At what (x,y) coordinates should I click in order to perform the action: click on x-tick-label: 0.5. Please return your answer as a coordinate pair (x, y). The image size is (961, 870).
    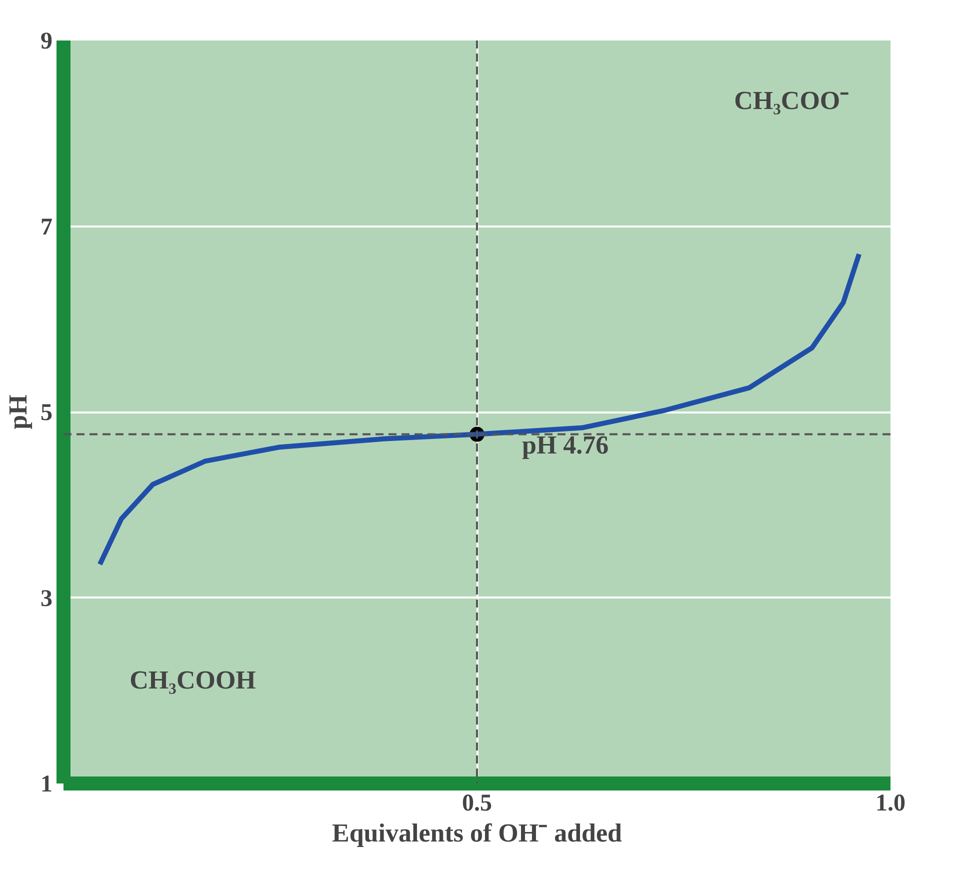
    Looking at the image, I should click on (477, 803).